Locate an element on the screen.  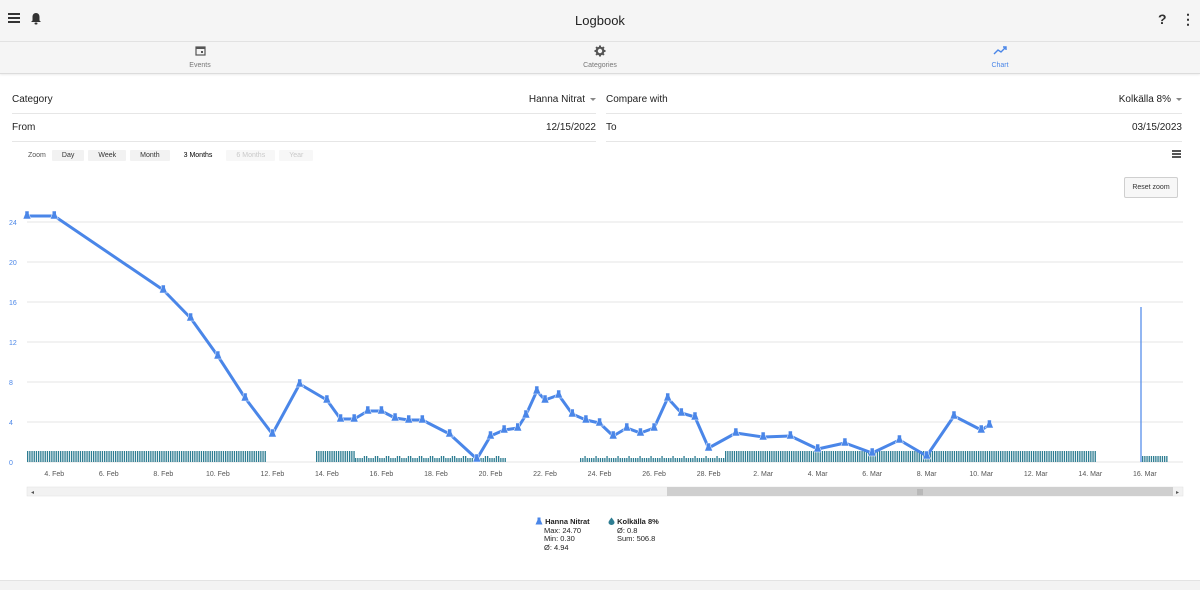
help-icon: ? is located at coordinates (1162, 19).